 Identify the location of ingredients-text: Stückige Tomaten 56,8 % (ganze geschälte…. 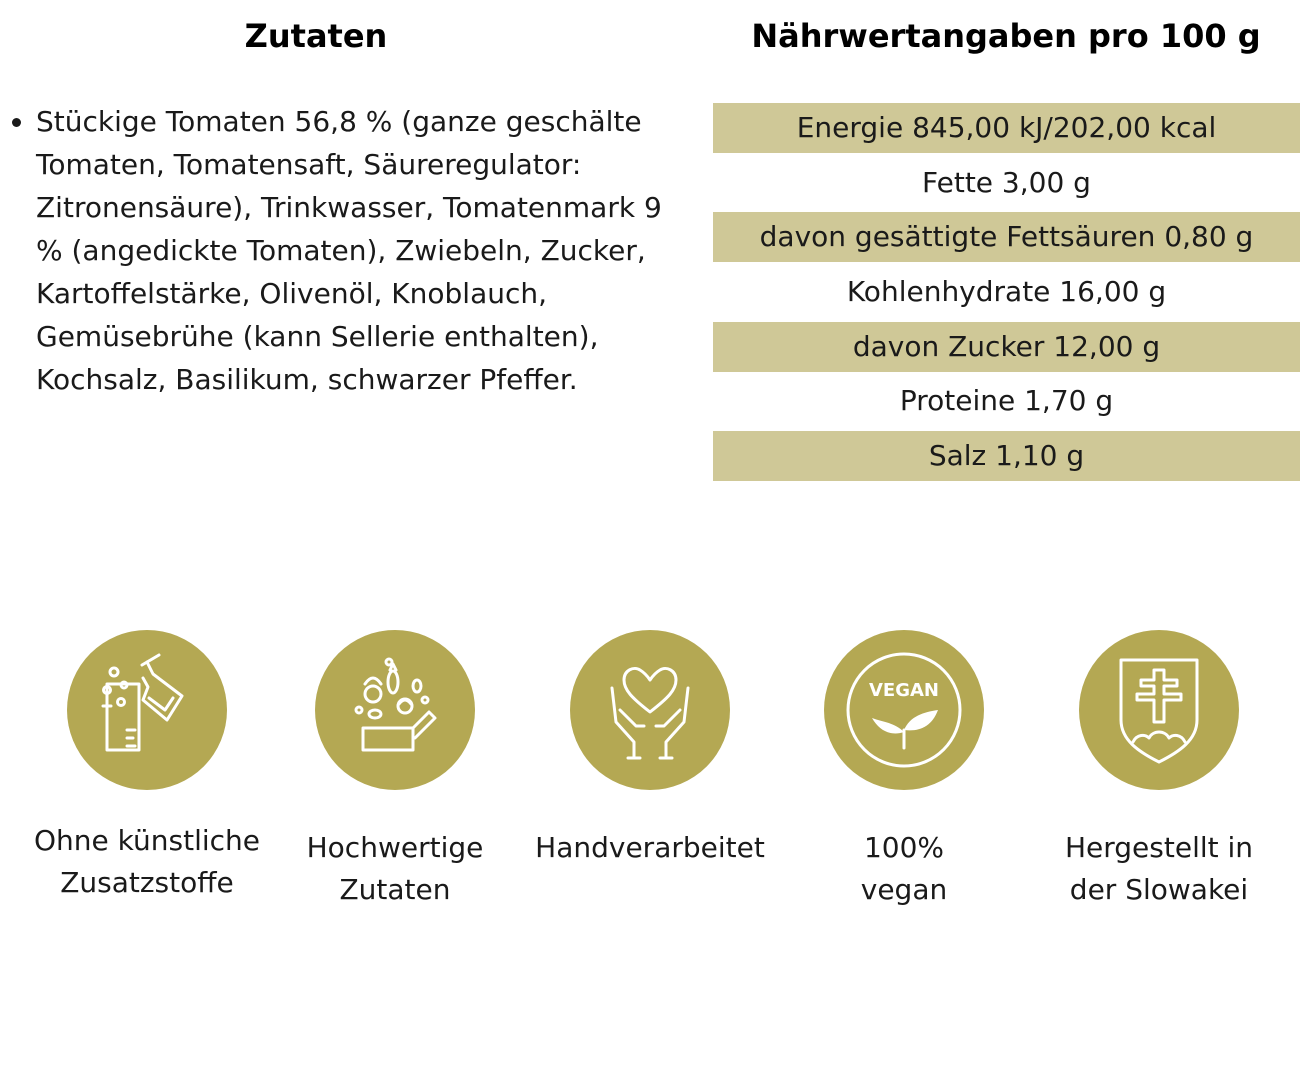
(363, 250).